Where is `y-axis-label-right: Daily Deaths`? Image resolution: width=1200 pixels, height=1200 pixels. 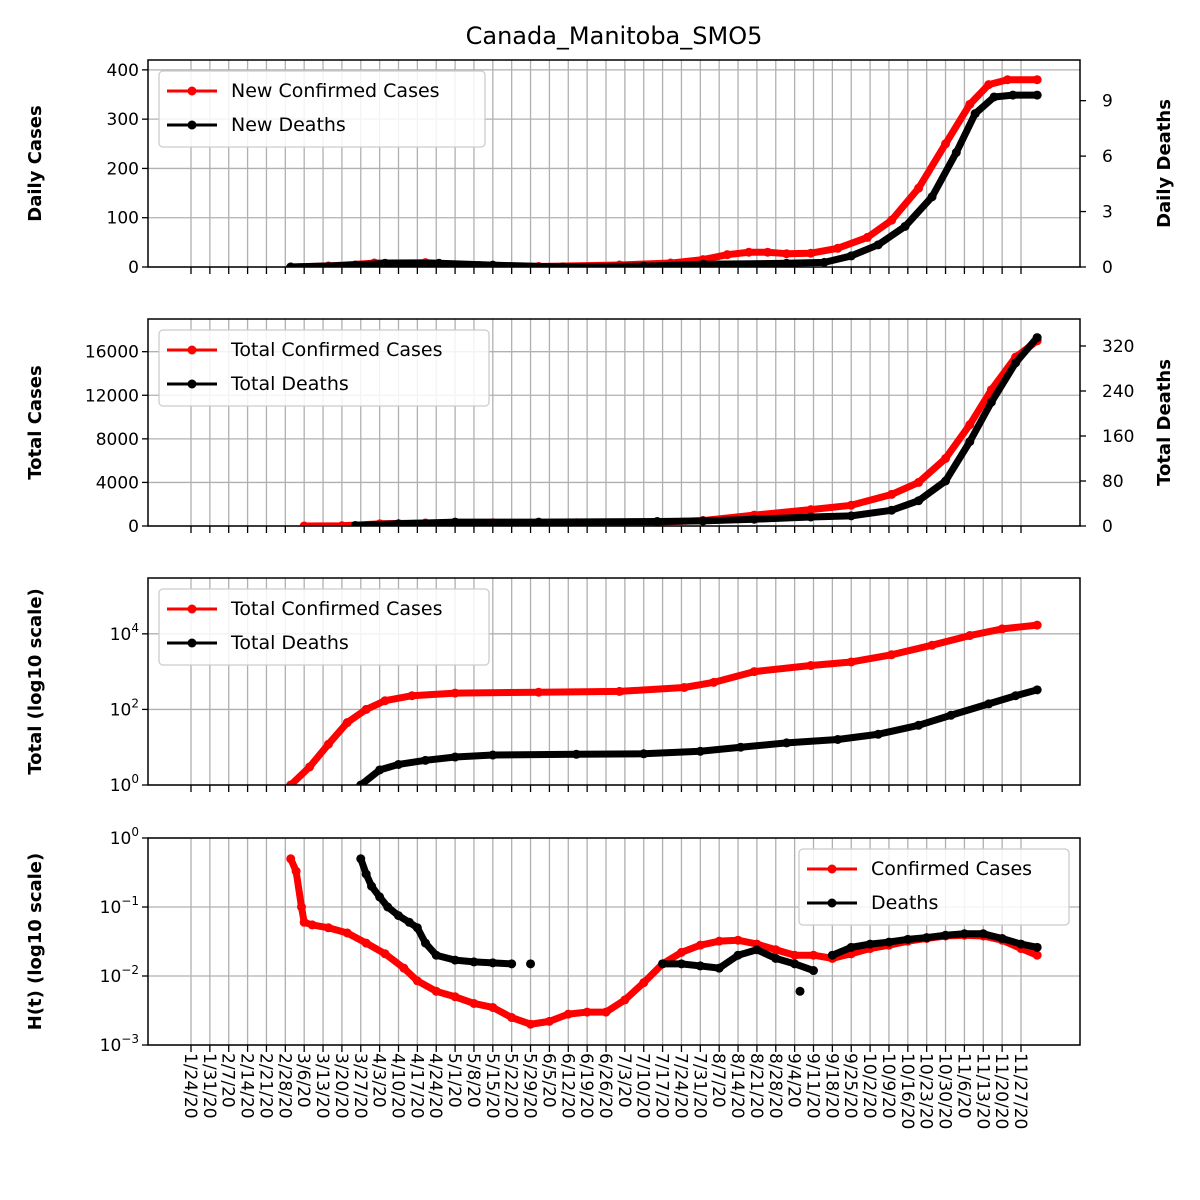 y-axis-label-right: Daily Deaths is located at coordinates (1164, 163).